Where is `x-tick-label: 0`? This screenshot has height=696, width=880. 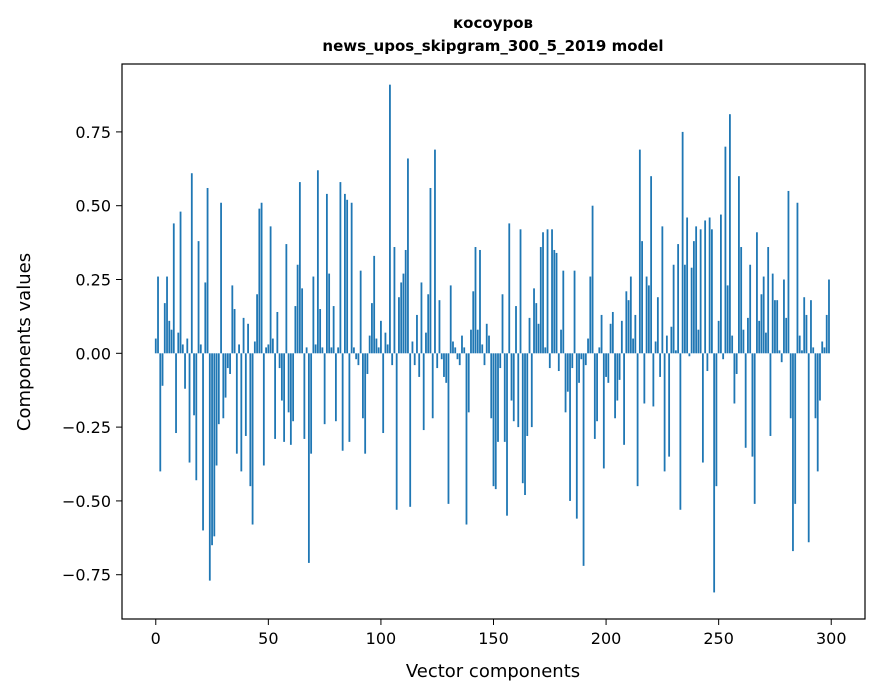 x-tick-label: 0 is located at coordinates (156, 638).